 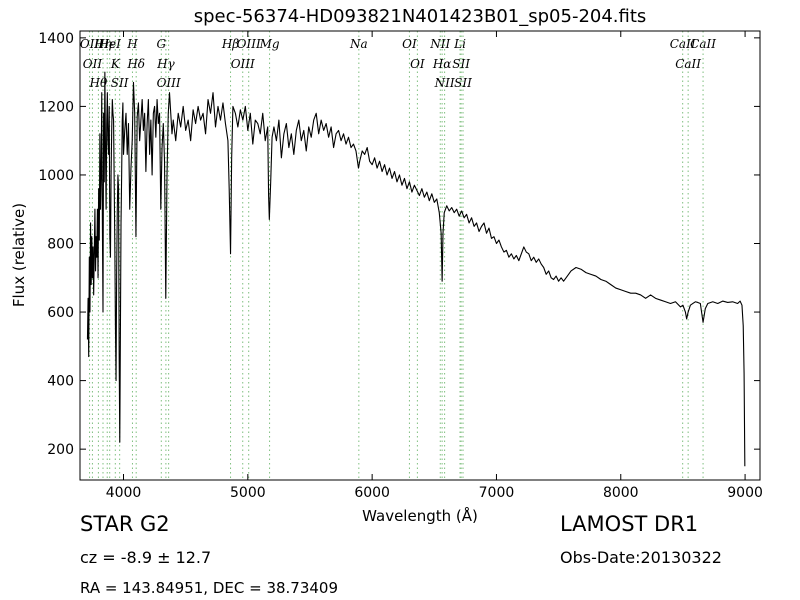 I want to click on x-tick-label: 7000, so click(x=497, y=493).